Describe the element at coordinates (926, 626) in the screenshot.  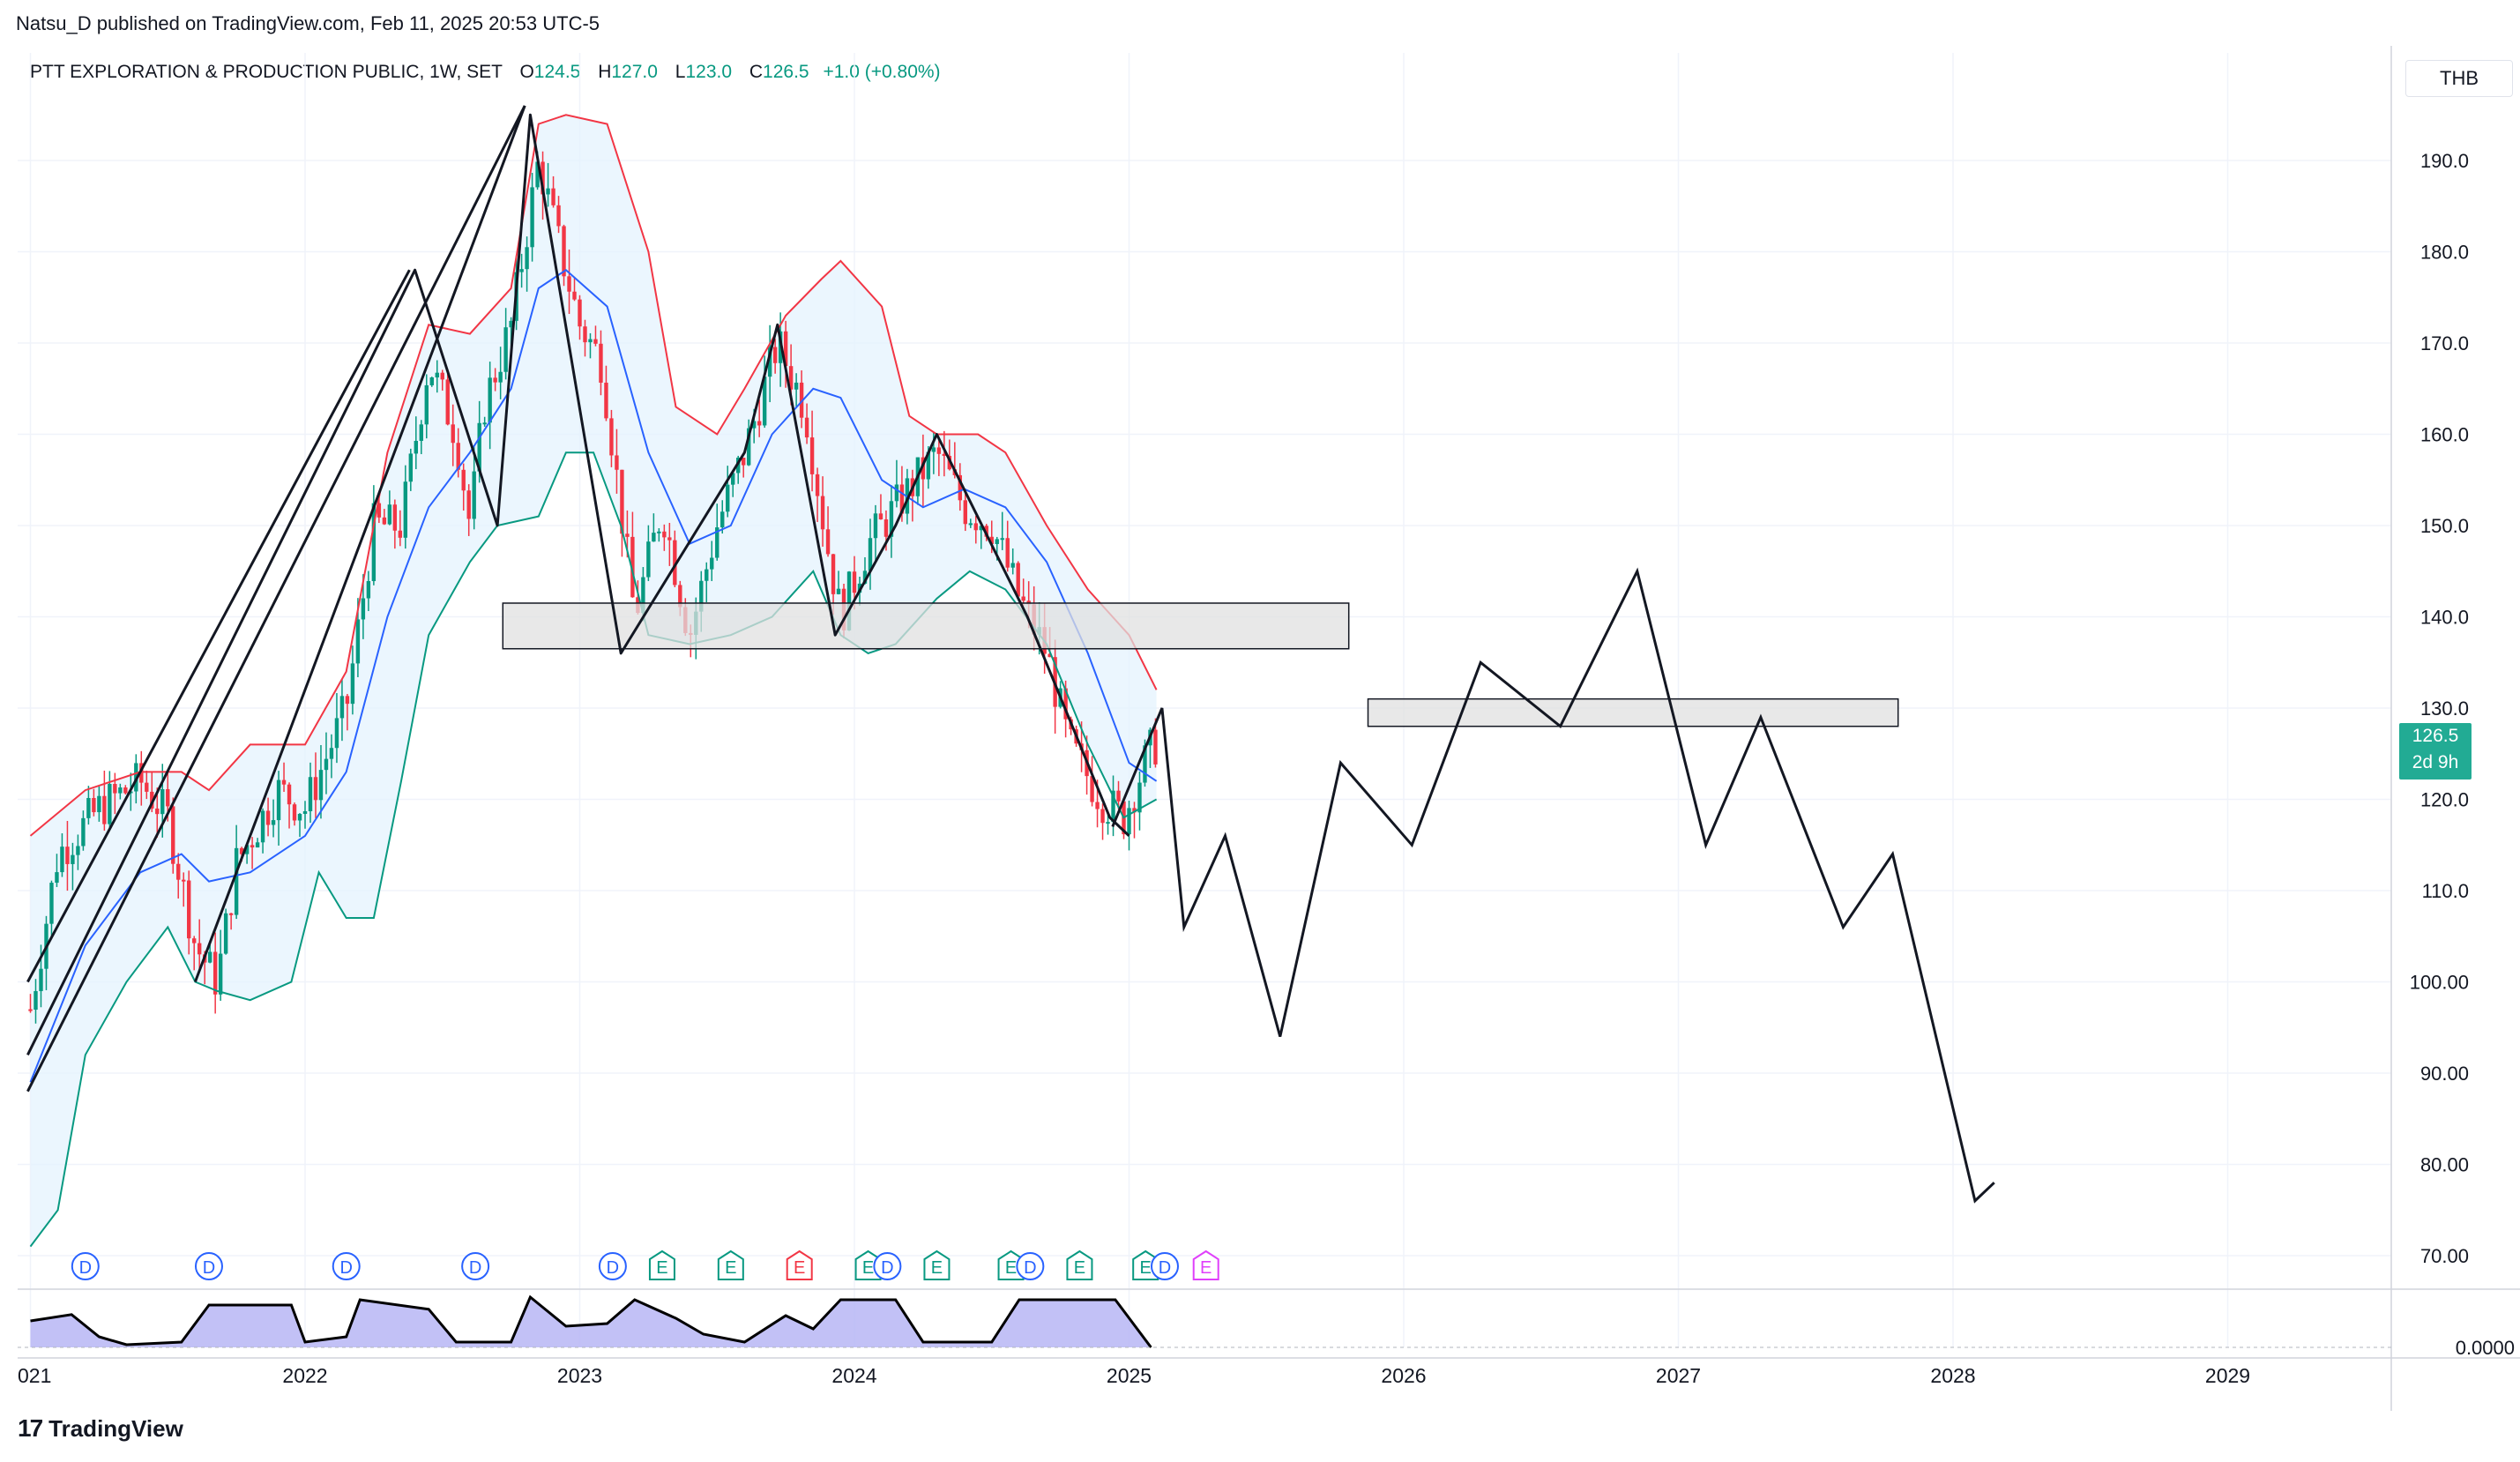
I see `support-zone-rectangle` at that location.